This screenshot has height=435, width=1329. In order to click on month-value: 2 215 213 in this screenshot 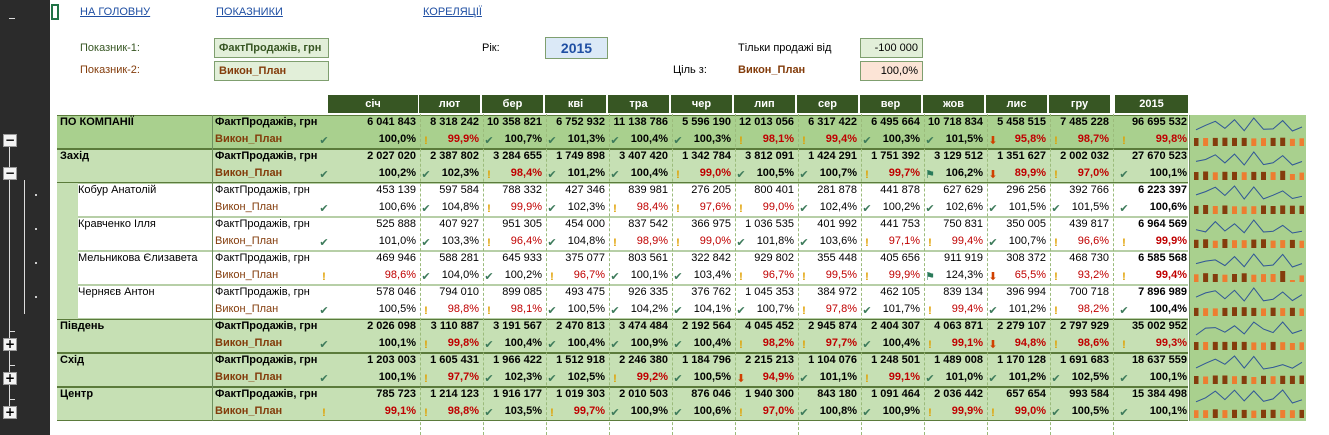, I will do `click(769, 360)`.